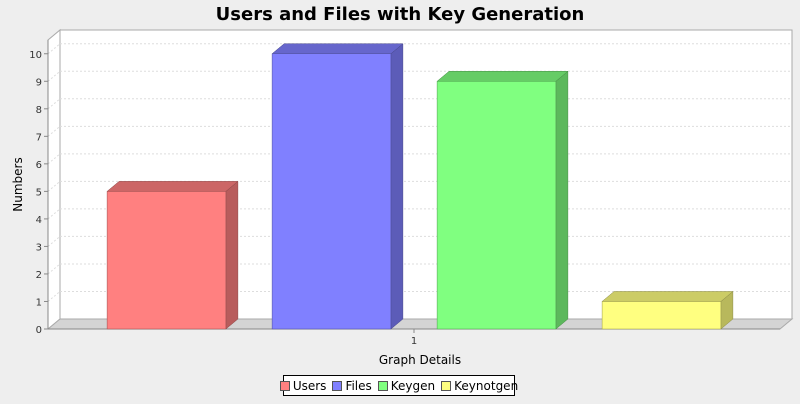  What do you see at coordinates (18, 184) in the screenshot?
I see `y-axis-label: Numbers` at bounding box center [18, 184].